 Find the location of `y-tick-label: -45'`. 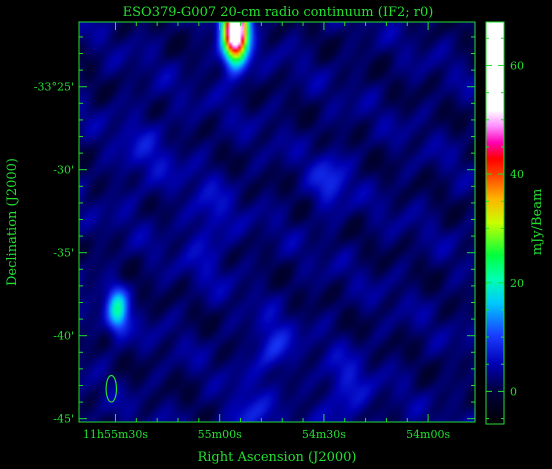

y-tick-label: -45' is located at coordinates (63, 419).